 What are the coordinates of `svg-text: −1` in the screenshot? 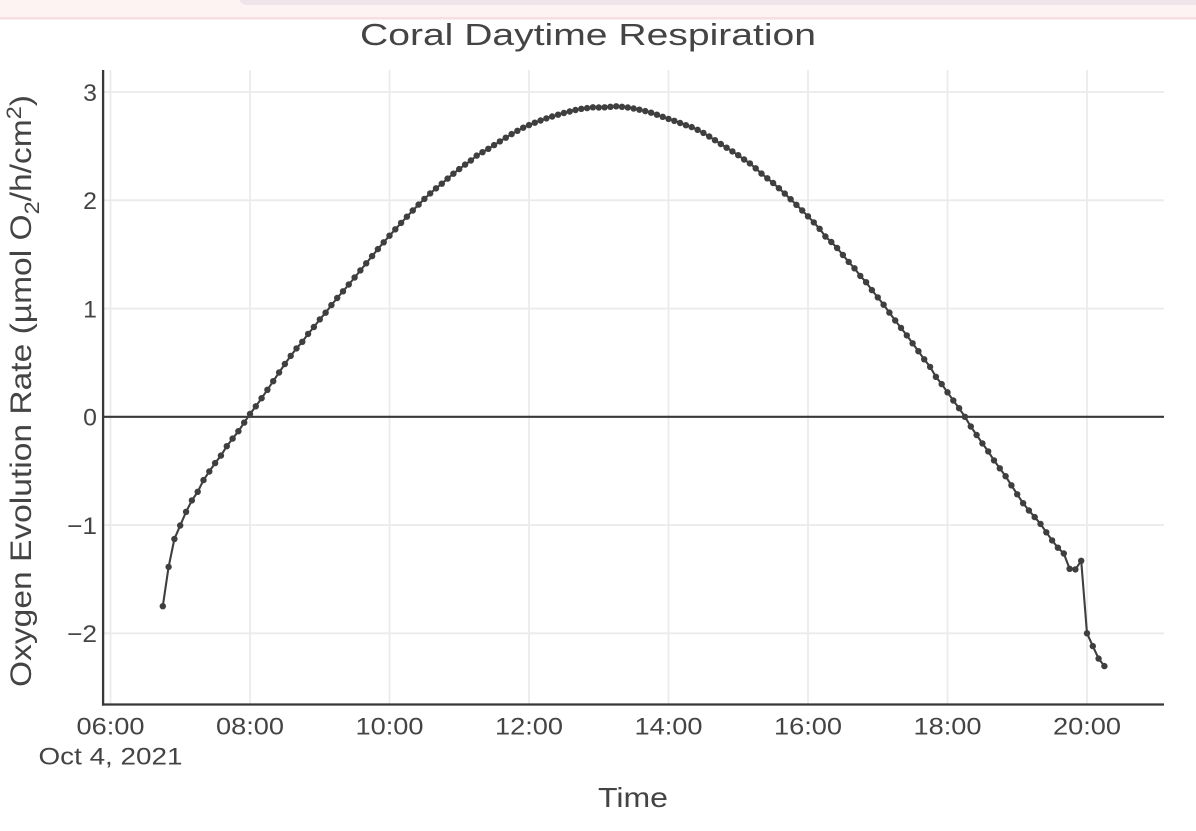 It's located at (82, 526).